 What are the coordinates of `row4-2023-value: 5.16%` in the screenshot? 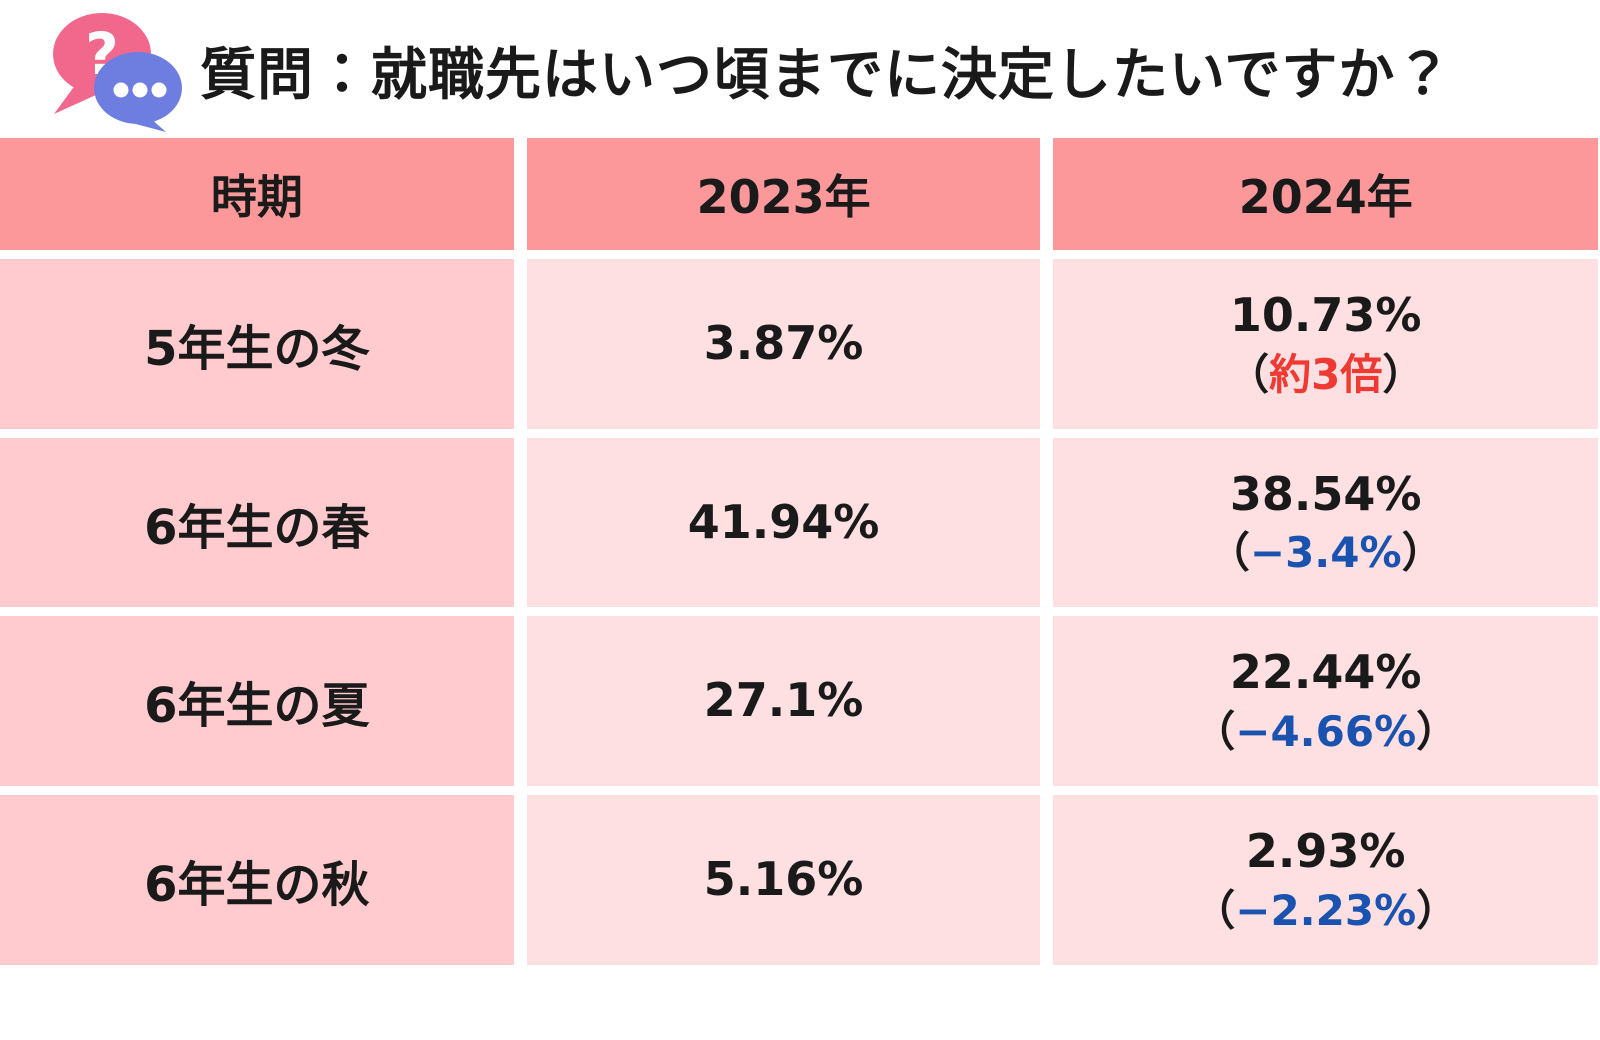 It's located at (783, 879).